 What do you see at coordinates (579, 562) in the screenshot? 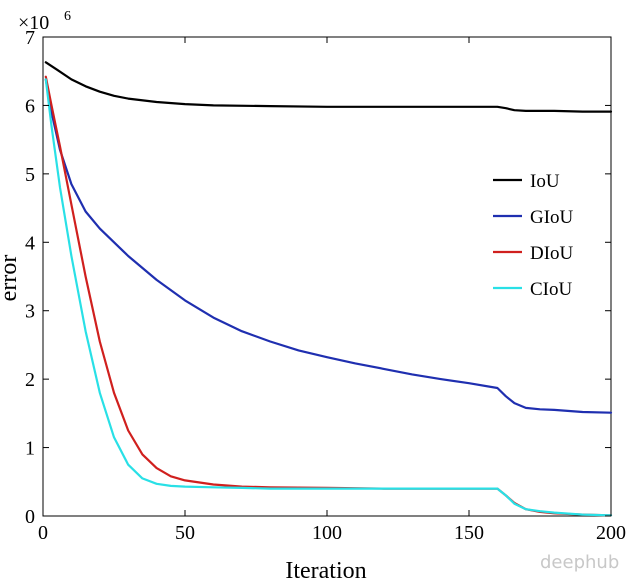
I see `watermark: deephub` at bounding box center [579, 562].